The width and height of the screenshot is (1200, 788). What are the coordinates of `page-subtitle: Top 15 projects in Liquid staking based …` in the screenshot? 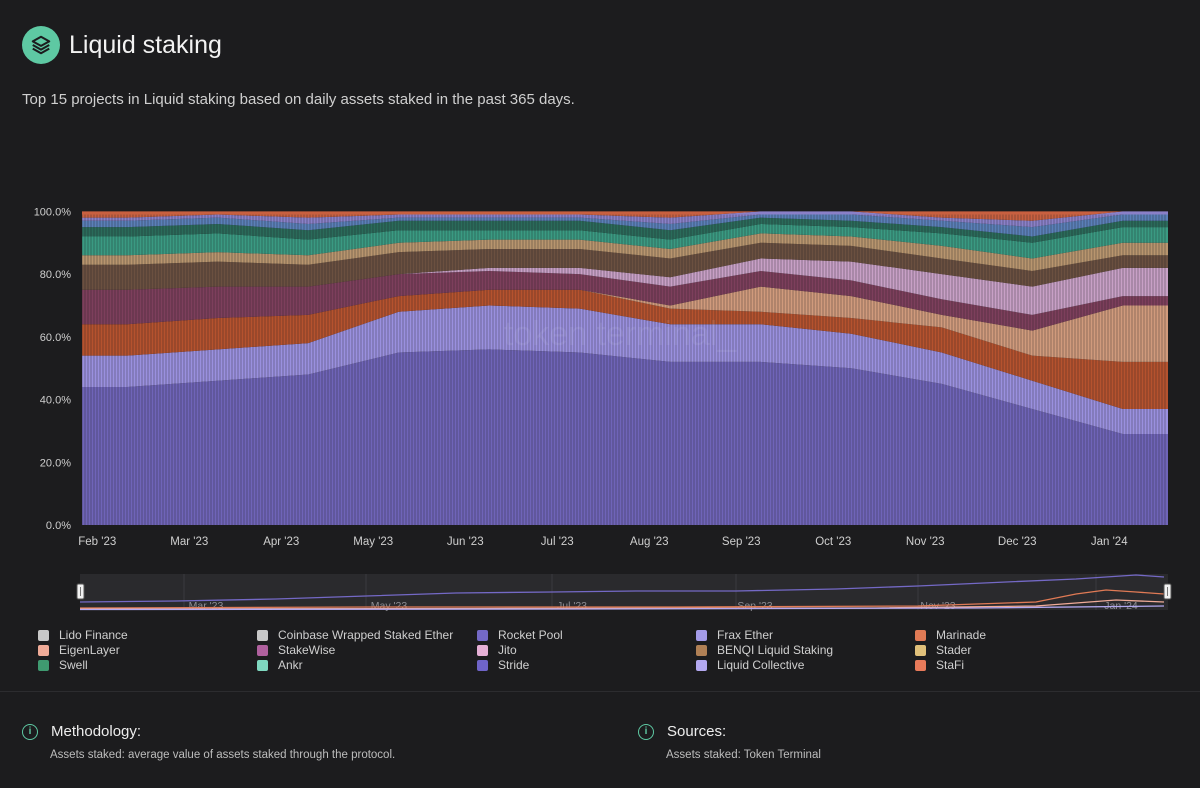 It's located at (298, 99).